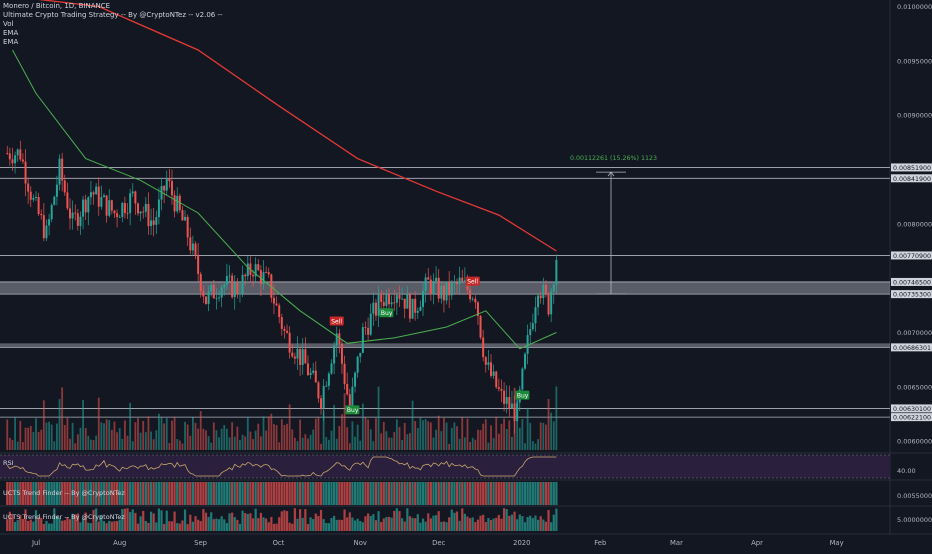 The height and width of the screenshot is (554, 932). What do you see at coordinates (11, 42) in the screenshot?
I see `legend-ema-2: EMA` at bounding box center [11, 42].